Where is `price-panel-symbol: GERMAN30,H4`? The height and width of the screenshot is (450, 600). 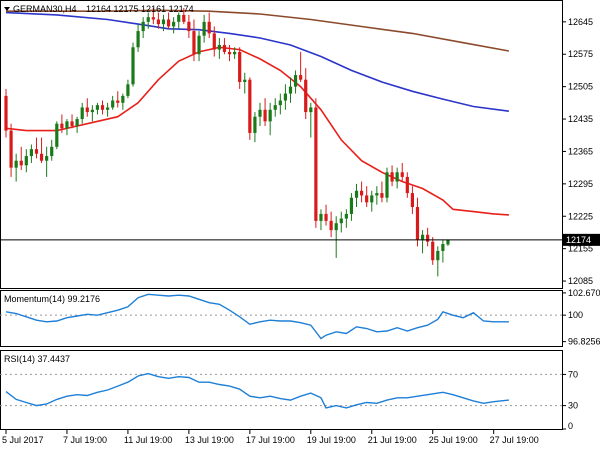
price-panel-symbol: GERMAN30,H4 is located at coordinates (45, 9).